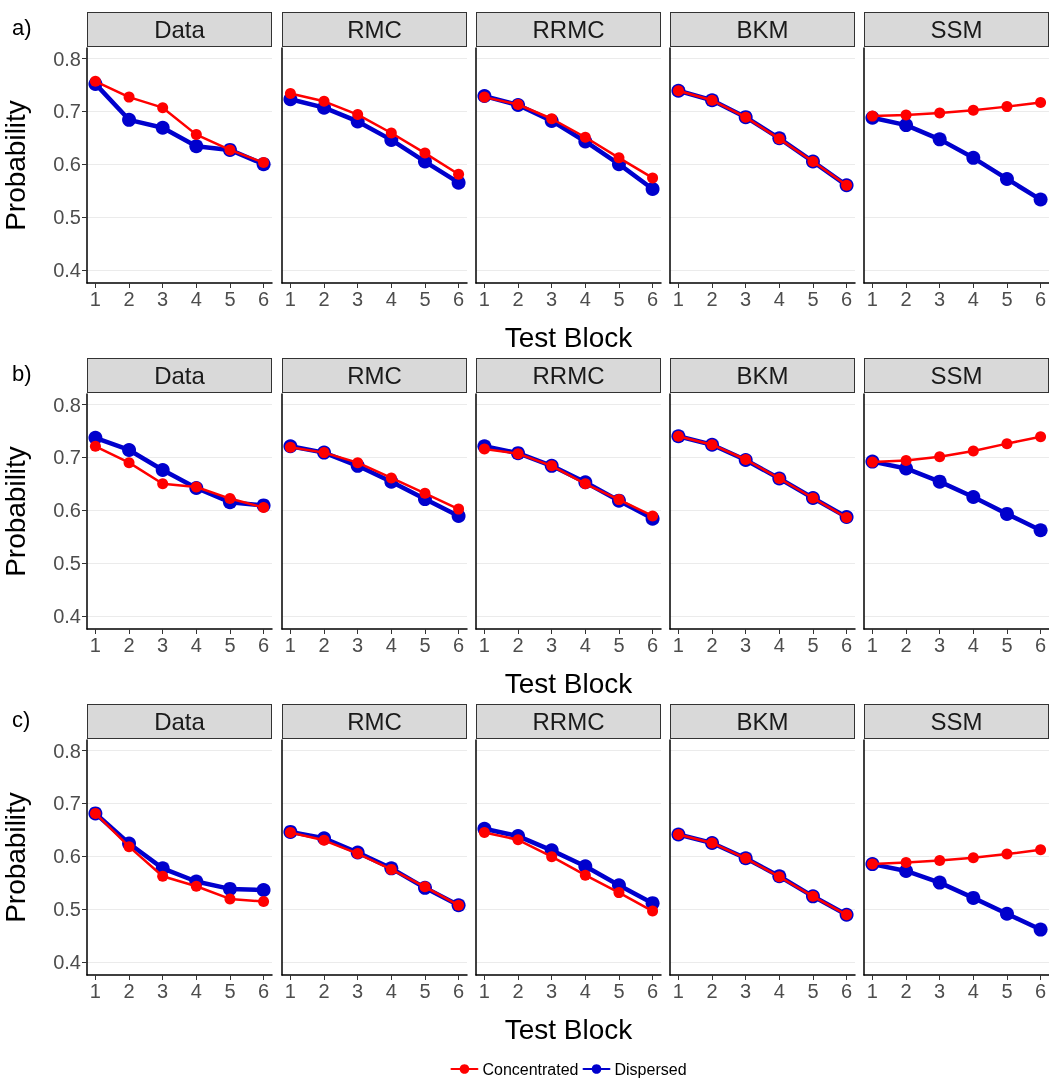  What do you see at coordinates (180, 375) in the screenshot?
I see `chart-title: Data` at bounding box center [180, 375].